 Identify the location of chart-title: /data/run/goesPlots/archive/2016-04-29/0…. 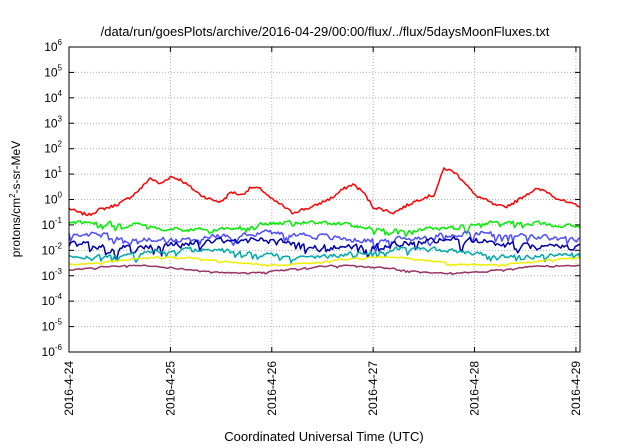
(325, 31).